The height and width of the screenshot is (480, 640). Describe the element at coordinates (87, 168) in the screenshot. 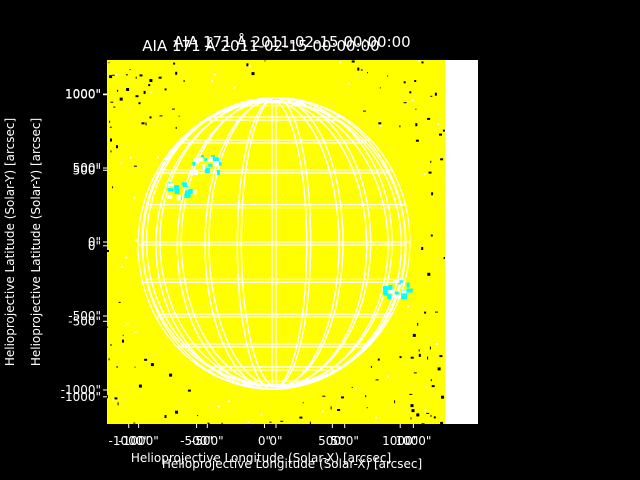

I see `y-tick-label: 500"` at that location.